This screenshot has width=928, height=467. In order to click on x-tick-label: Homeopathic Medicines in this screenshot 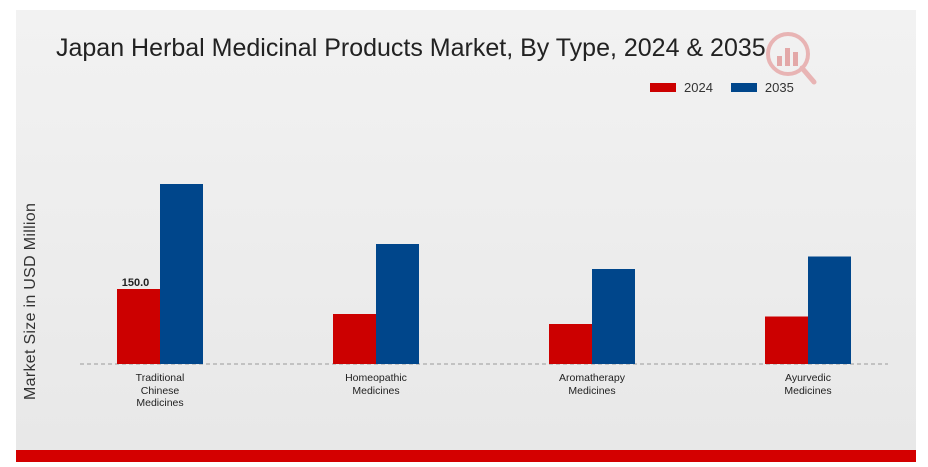, I will do `click(376, 384)`.